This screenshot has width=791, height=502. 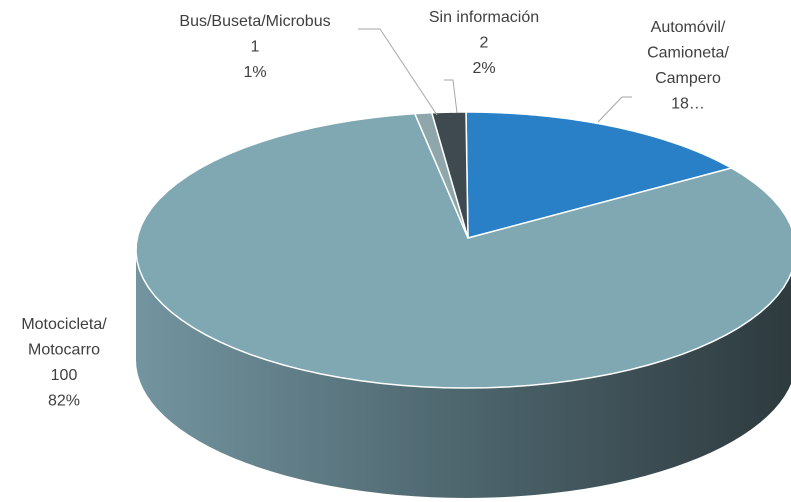 I want to click on category-label: Bus/Buseta/Microbus, so click(x=254, y=21).